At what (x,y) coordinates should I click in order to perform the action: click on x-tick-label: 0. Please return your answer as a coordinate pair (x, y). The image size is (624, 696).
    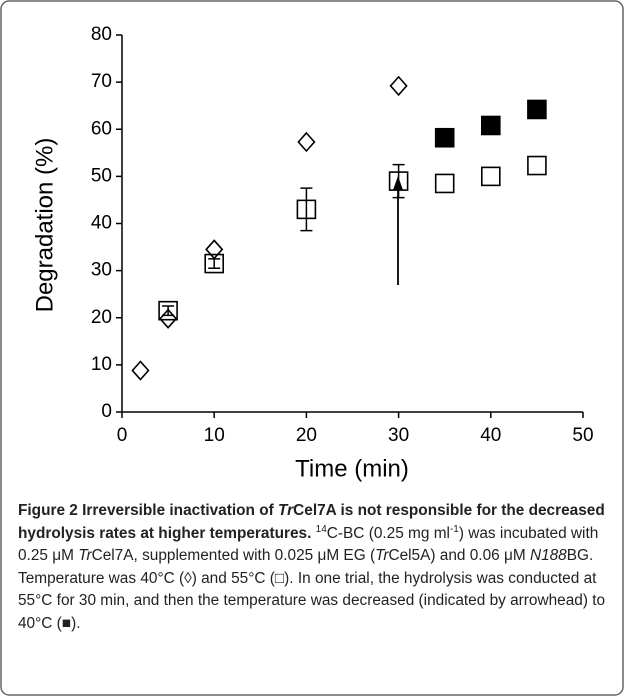
    Looking at the image, I should click on (122, 435).